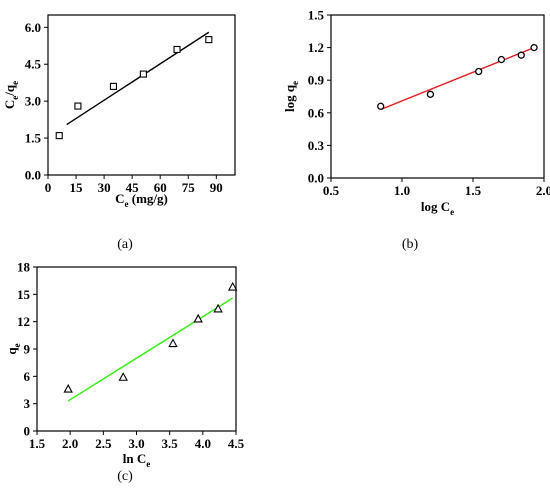  What do you see at coordinates (27, 376) in the screenshot?
I see `y-tick-label: 6` at bounding box center [27, 376].